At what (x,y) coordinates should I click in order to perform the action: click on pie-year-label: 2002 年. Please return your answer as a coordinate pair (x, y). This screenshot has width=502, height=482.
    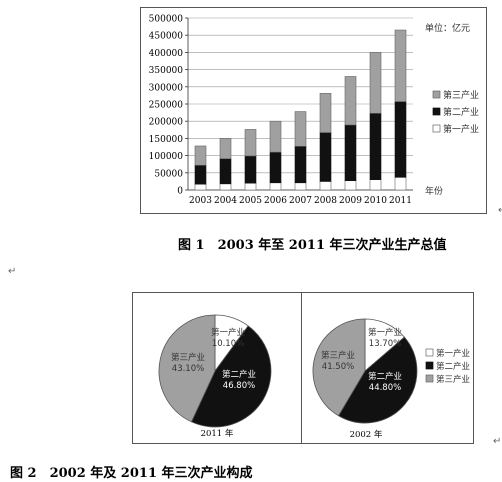
    Looking at the image, I should click on (366, 434).